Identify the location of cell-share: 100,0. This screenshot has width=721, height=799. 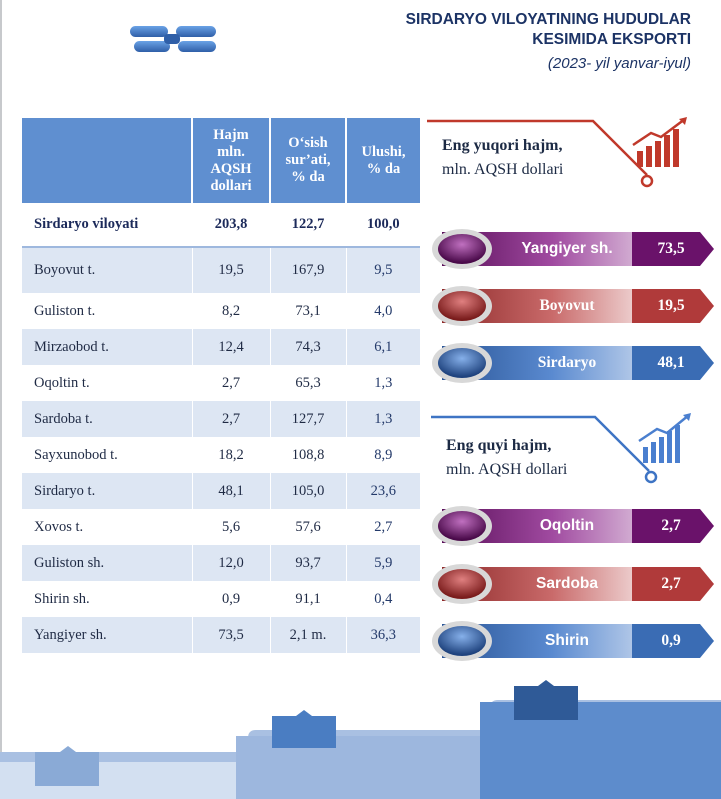
(383, 225).